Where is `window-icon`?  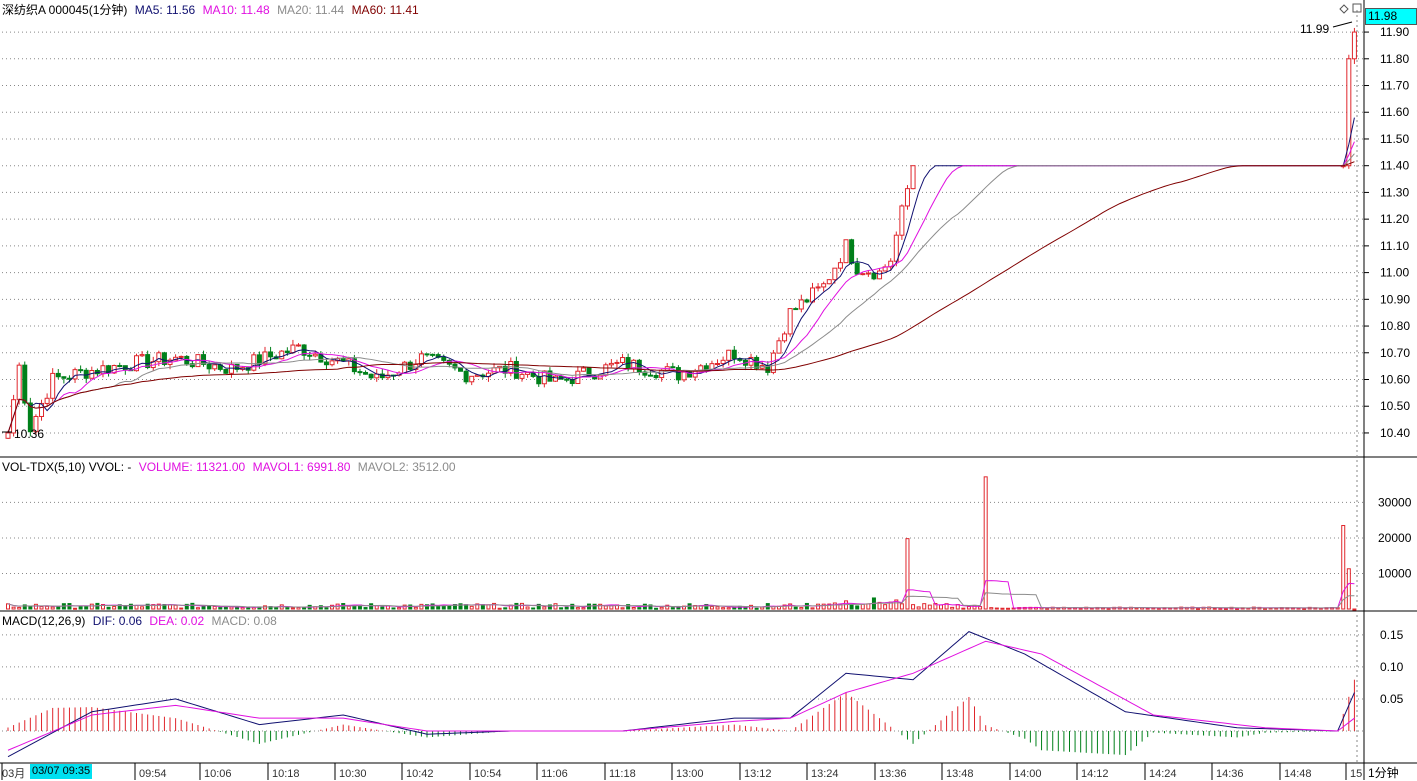 window-icon is located at coordinates (1357, 8).